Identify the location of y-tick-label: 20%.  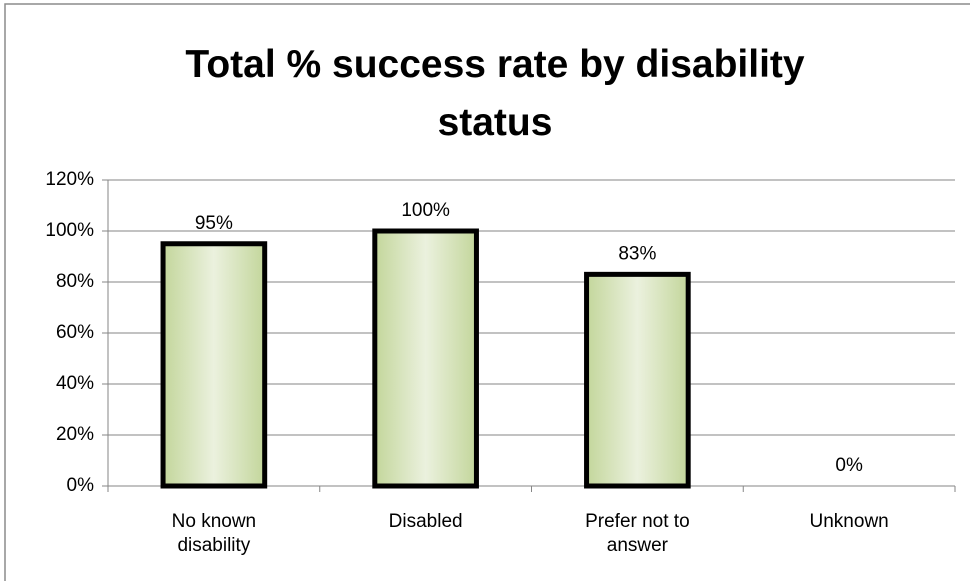
(75, 434).